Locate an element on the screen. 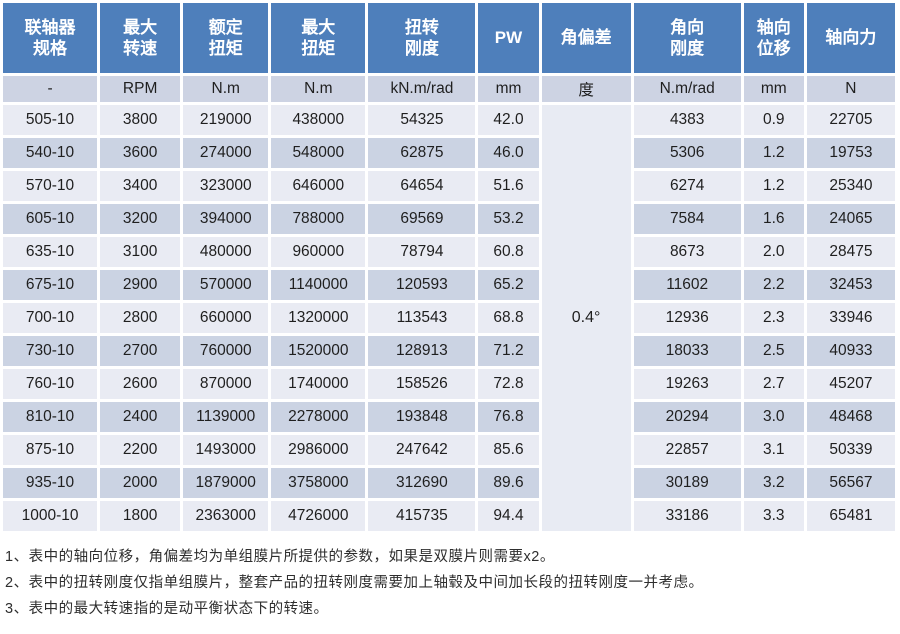  value-cell: 85.6 is located at coordinates (508, 450).